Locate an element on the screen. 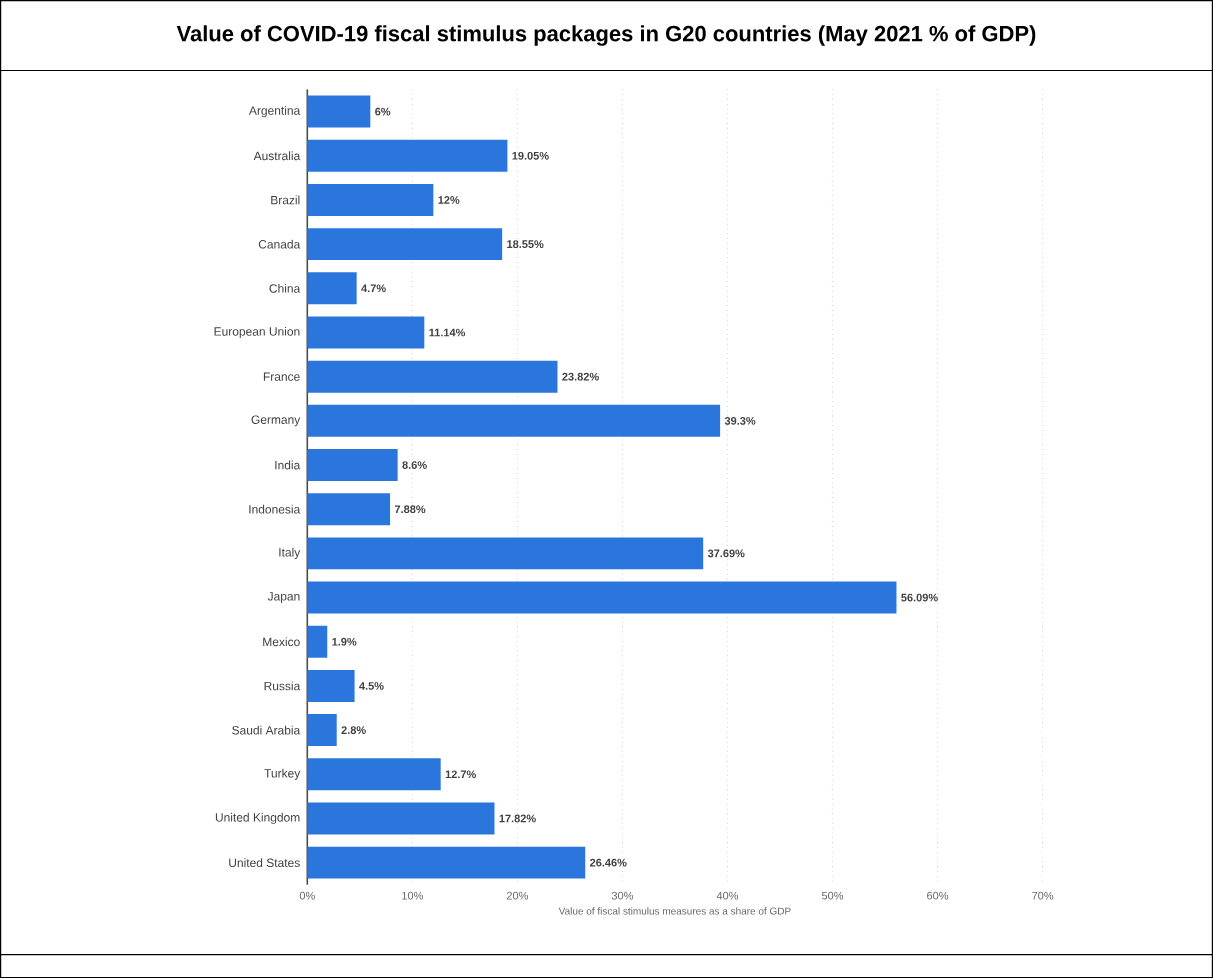 This screenshot has height=978, width=1213. x-tick-label: 60% is located at coordinates (938, 895).